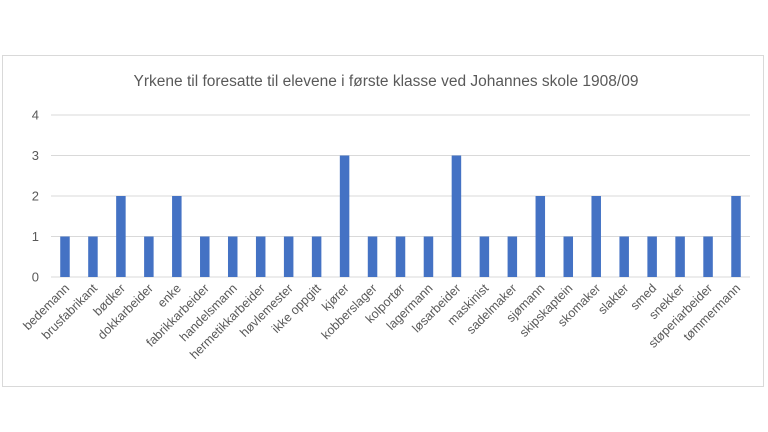  I want to click on y-tick-label: 3, so click(35, 155).